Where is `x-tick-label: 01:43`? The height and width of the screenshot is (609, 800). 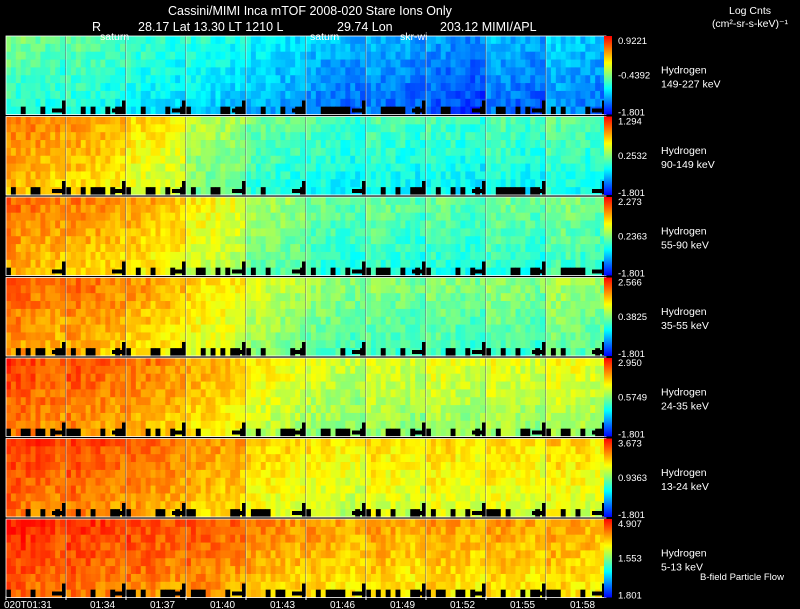
x-tick-label: 01:43 is located at coordinates (282, 604).